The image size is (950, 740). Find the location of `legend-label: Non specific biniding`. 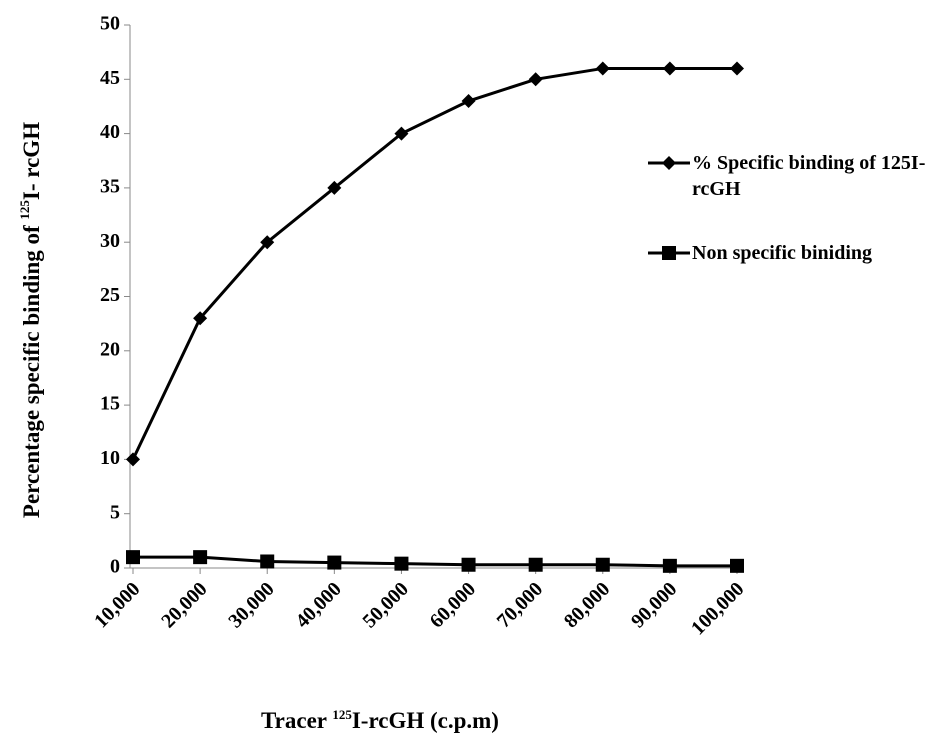

legend-label: Non specific biniding is located at coordinates (782, 253).